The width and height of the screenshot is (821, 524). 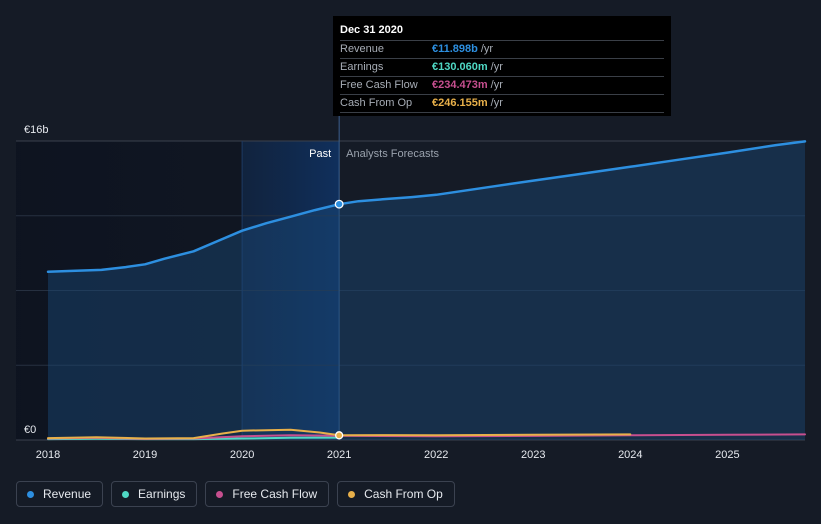 What do you see at coordinates (67, 494) in the screenshot?
I see `legend-label: Revenue` at bounding box center [67, 494].